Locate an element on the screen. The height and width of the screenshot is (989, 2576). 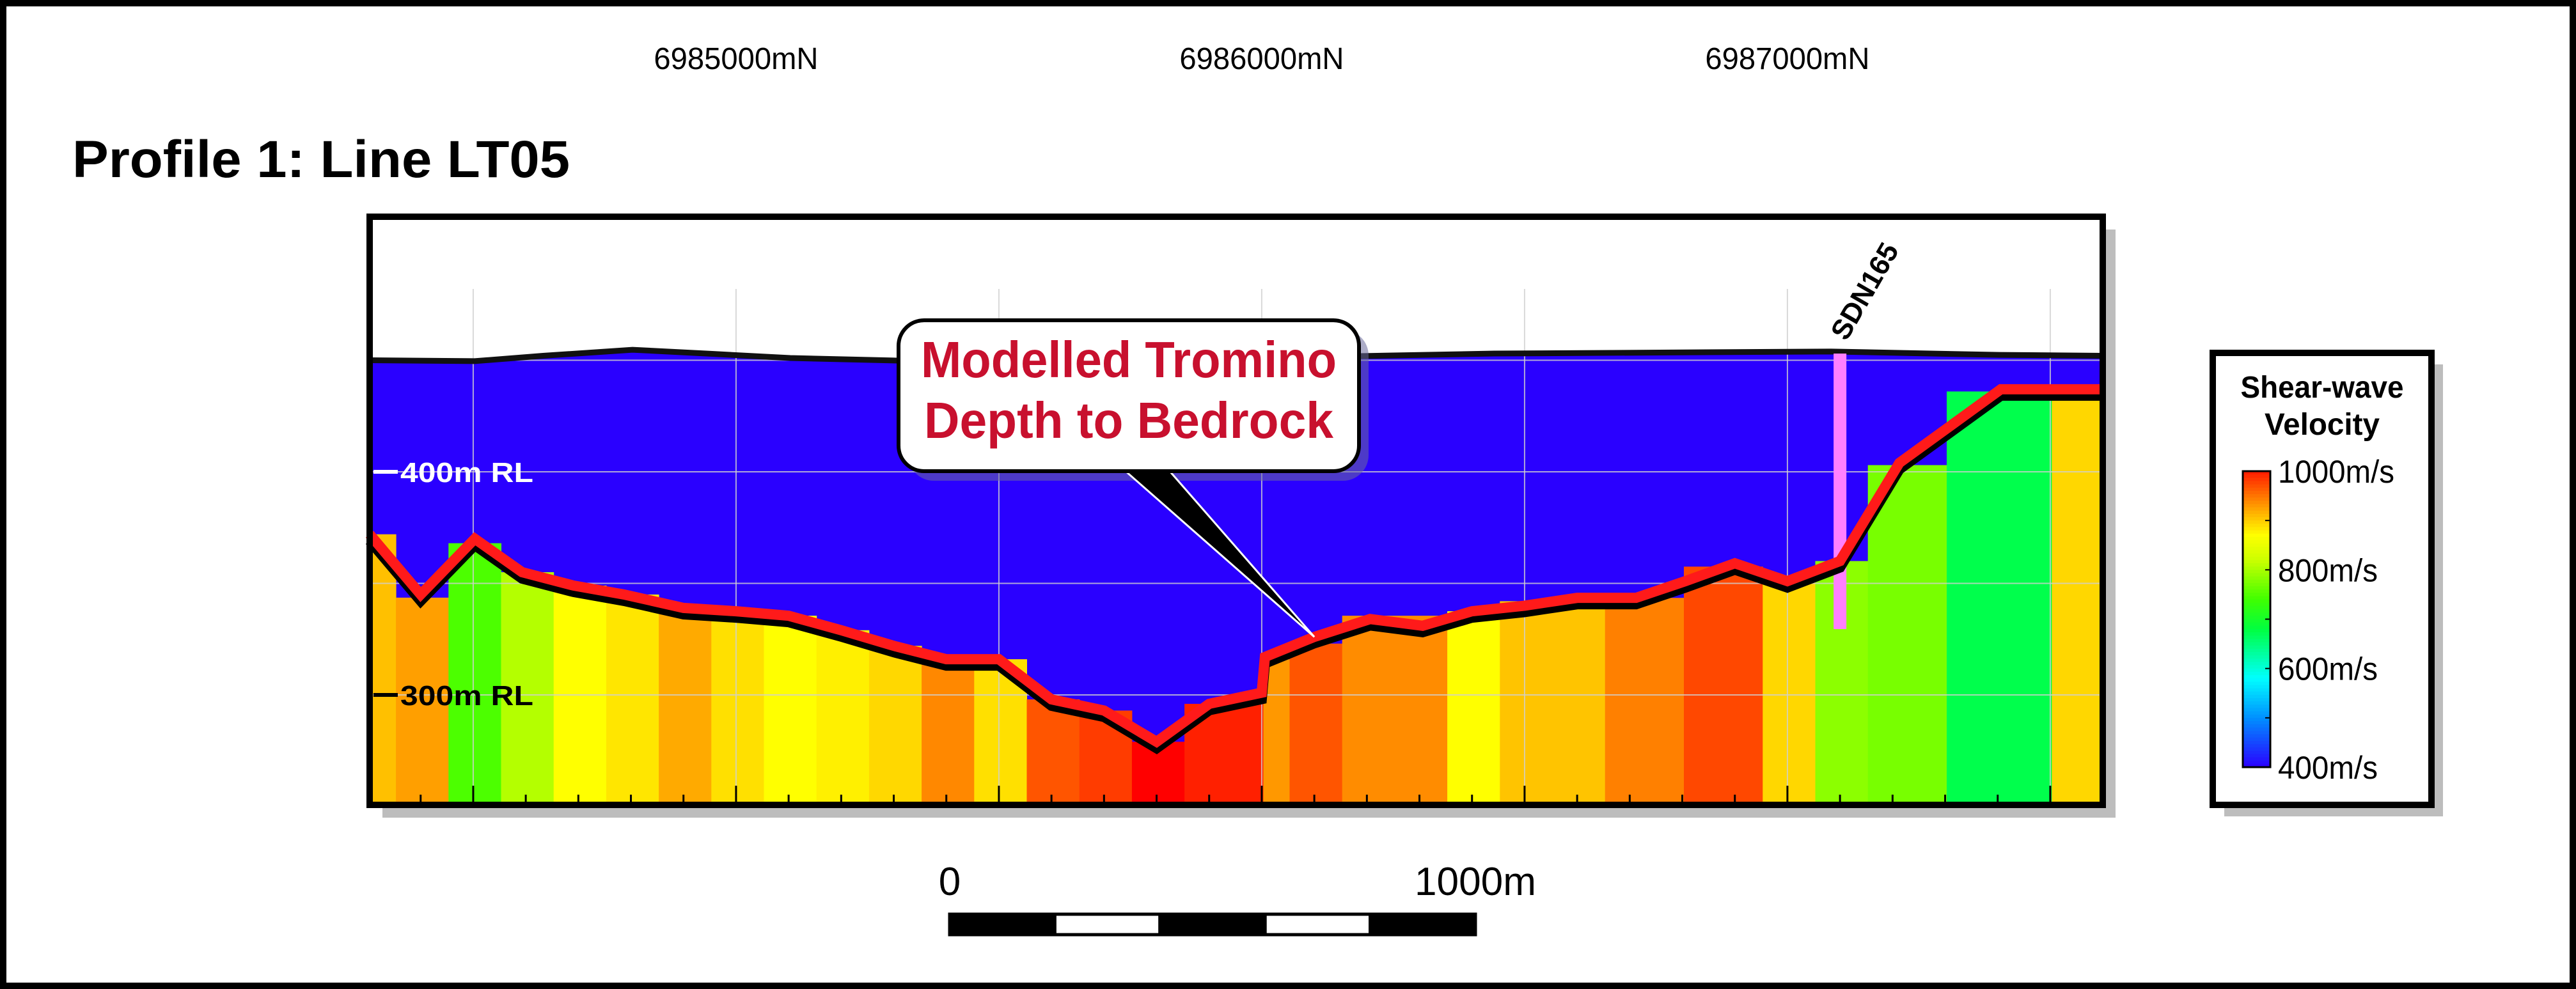
callout-text-line-2: Depth to Bedrock is located at coordinates (1128, 420).